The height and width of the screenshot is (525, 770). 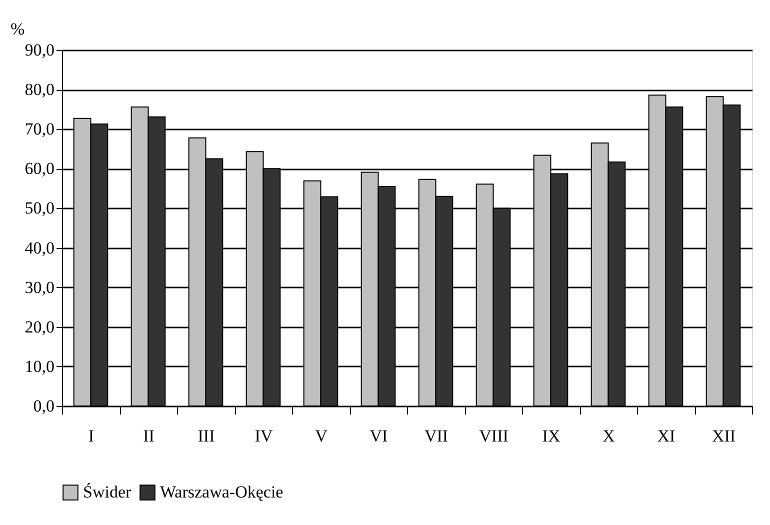 I want to click on x-tick-label: V, so click(x=321, y=436).